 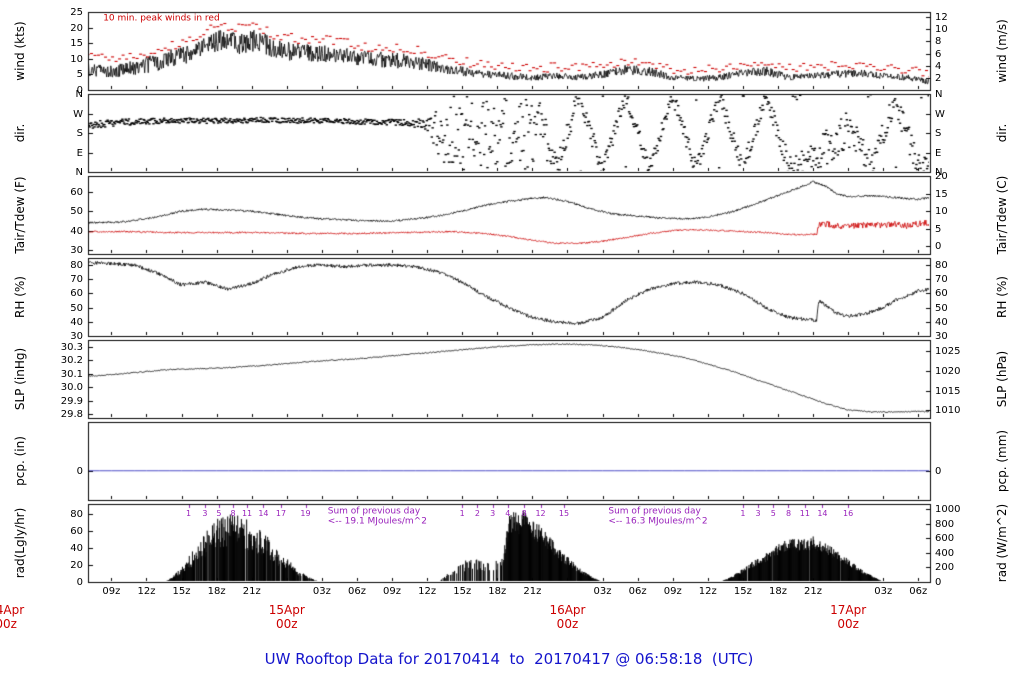 I want to click on y-tick-right-wind: 6, so click(x=938, y=54).